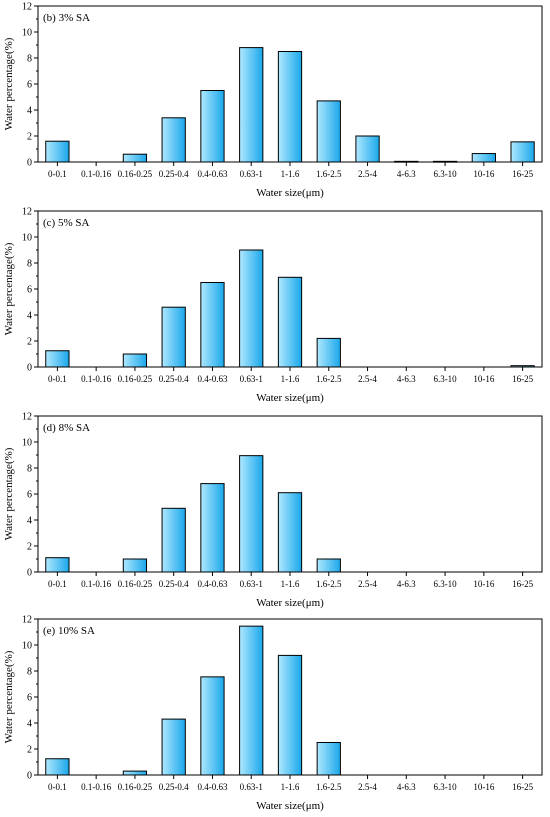  What do you see at coordinates (69, 631) in the screenshot?
I see `panel-label: (e) 10% SA` at bounding box center [69, 631].